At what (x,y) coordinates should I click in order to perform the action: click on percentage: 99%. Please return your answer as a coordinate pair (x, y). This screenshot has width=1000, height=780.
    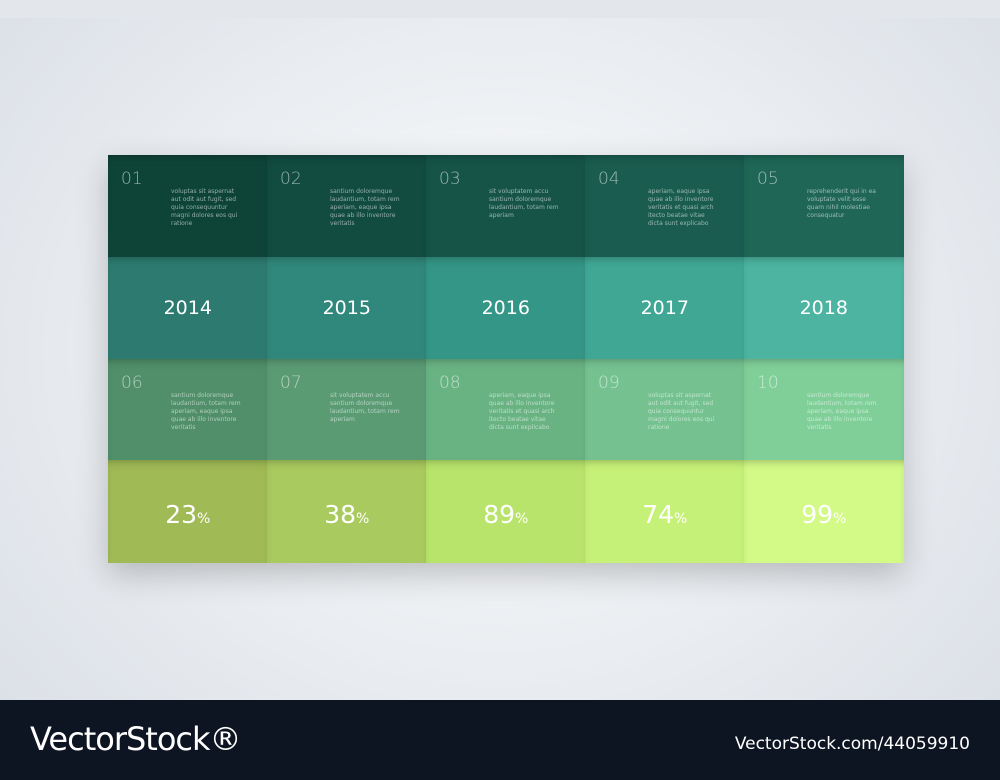
    Looking at the image, I should click on (824, 514).